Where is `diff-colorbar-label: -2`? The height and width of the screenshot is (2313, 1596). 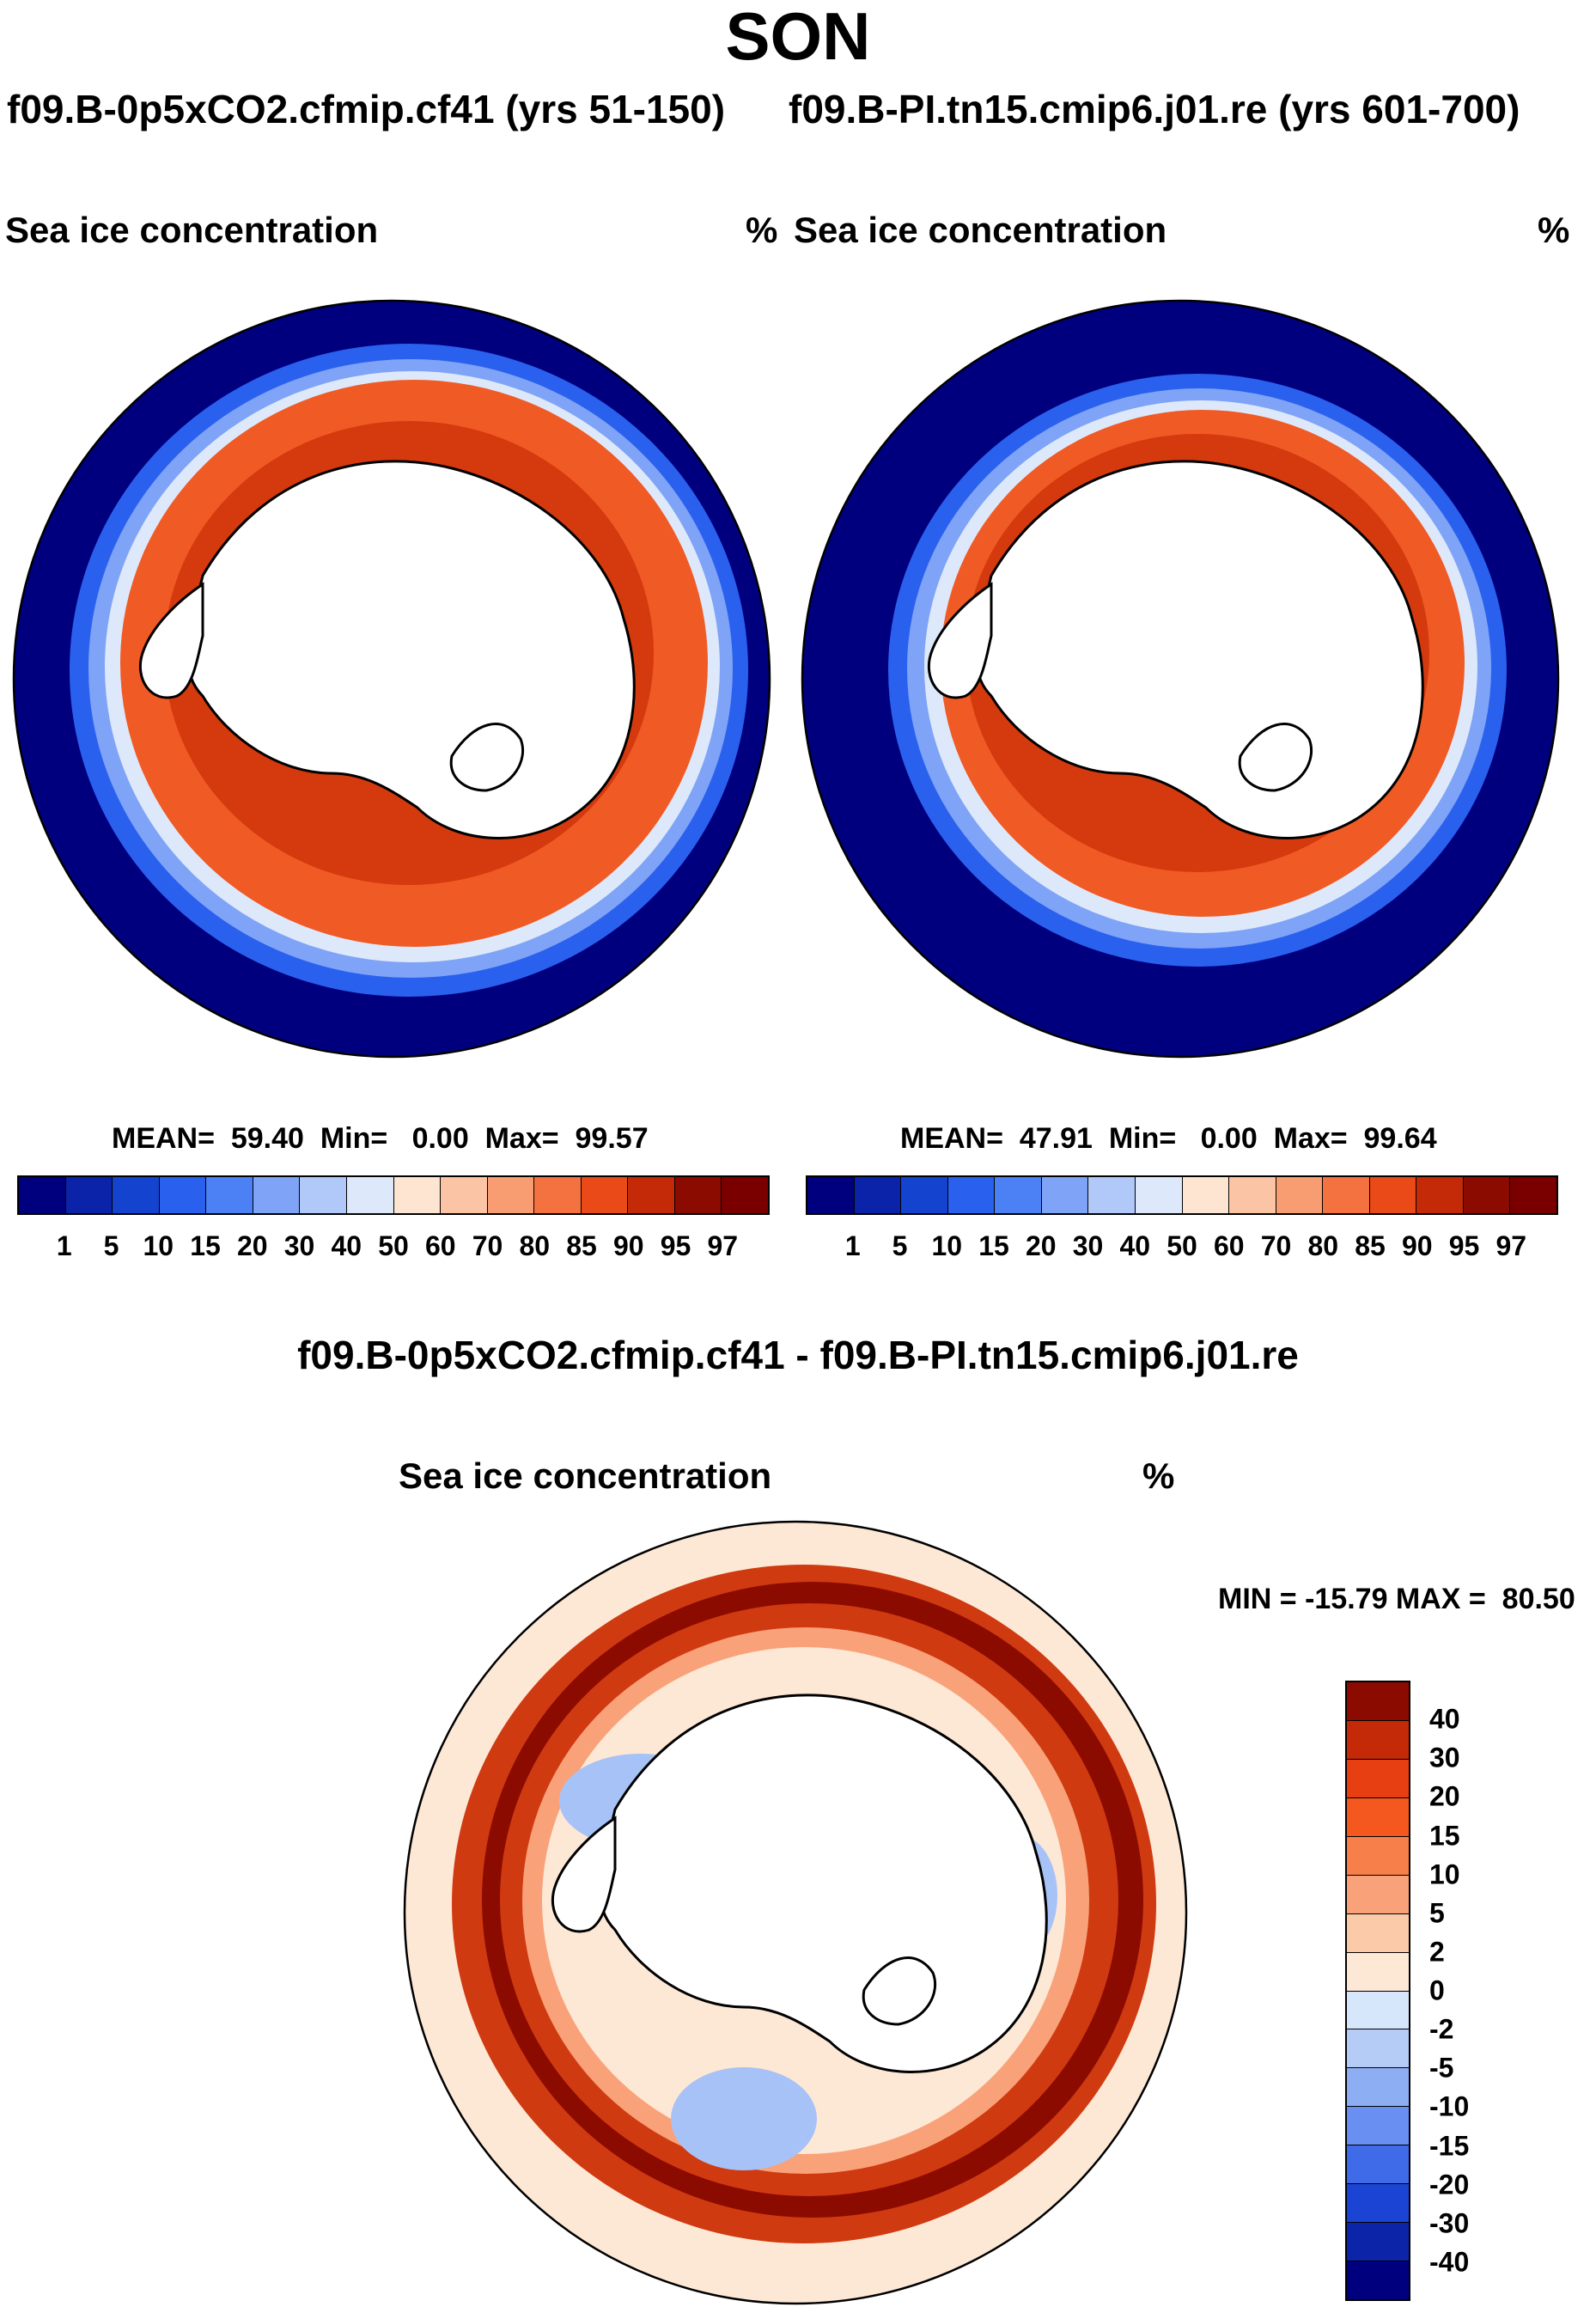
diff-colorbar-label: -2 is located at coordinates (1441, 2029).